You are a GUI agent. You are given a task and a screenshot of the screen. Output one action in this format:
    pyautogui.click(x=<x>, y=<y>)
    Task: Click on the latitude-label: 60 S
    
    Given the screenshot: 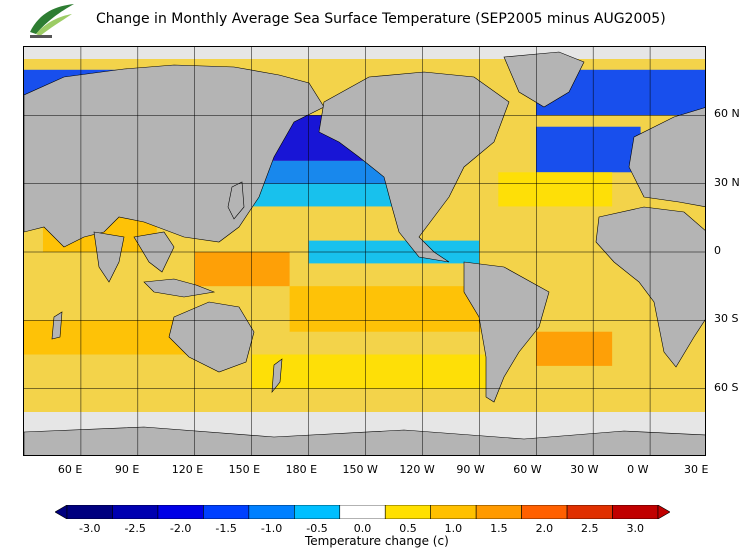 What is the action you would take?
    pyautogui.click(x=726, y=387)
    